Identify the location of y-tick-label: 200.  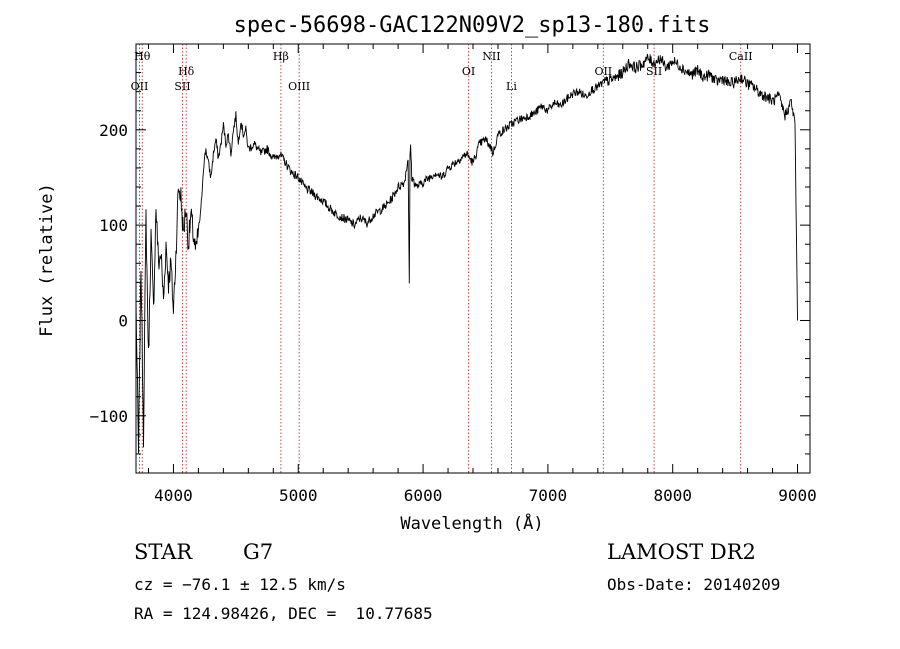
(113, 130).